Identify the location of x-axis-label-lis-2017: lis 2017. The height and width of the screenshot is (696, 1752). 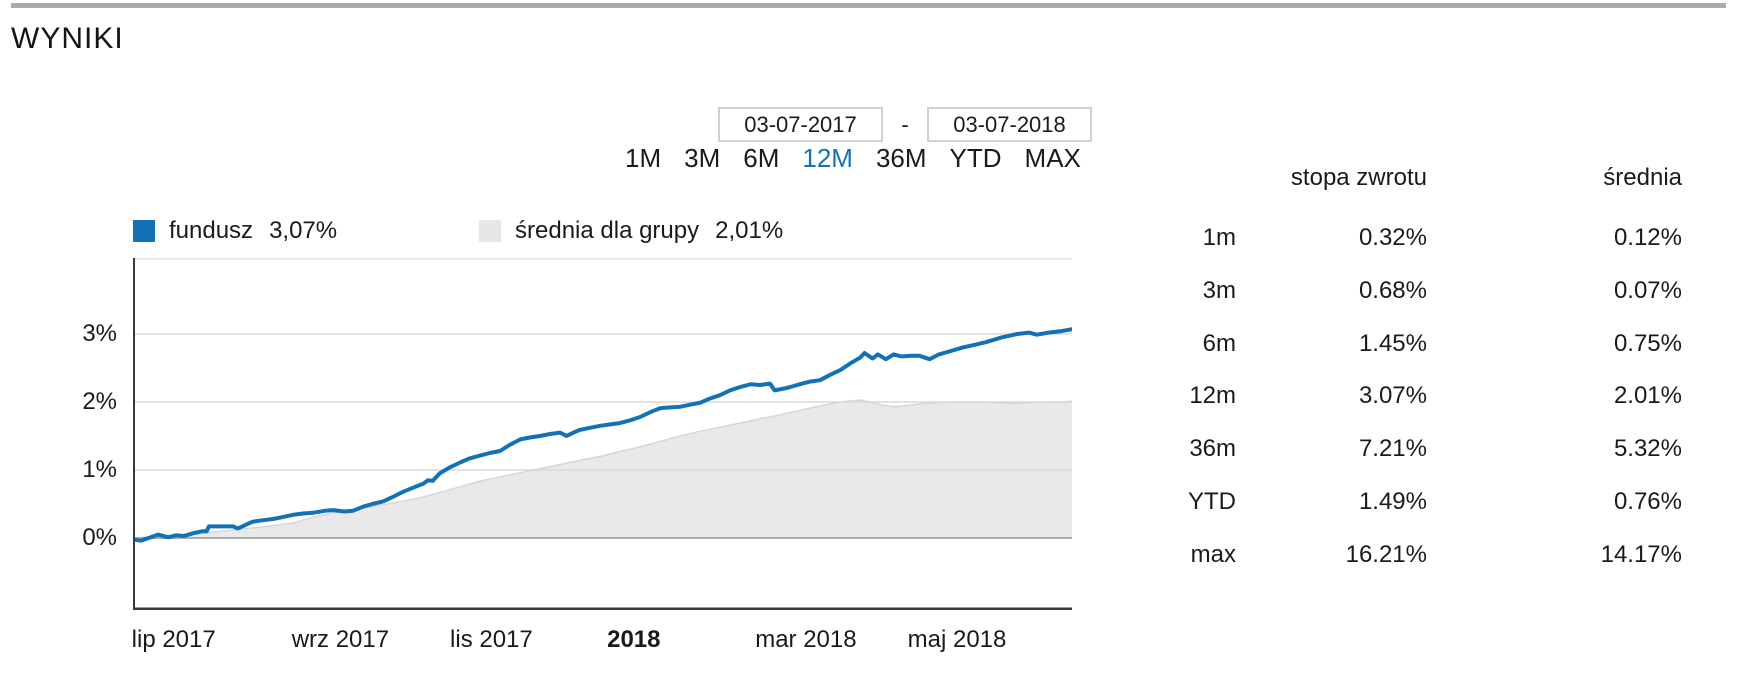
(491, 639).